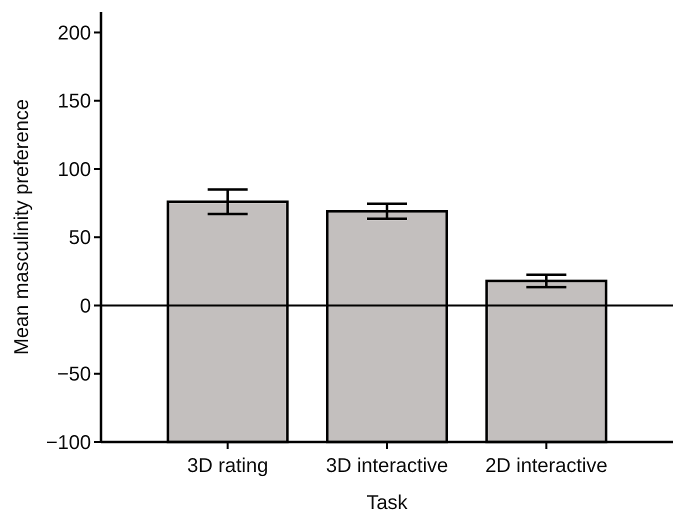  Describe the element at coordinates (74, 169) in the screenshot. I see `y-tick-label: 100` at that location.